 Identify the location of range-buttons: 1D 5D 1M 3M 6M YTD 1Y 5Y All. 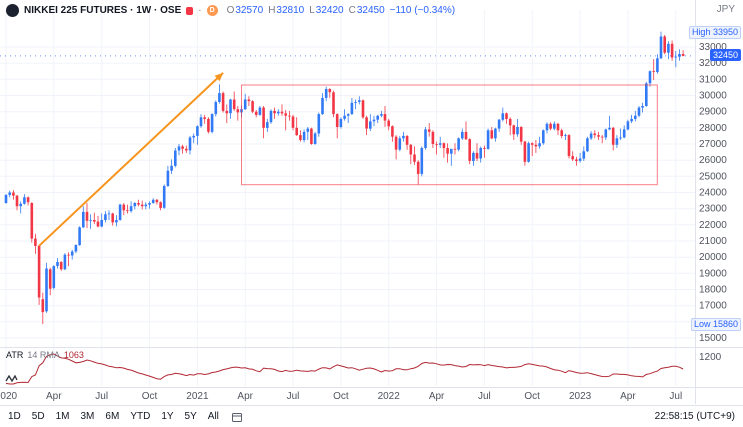
(119, 416).